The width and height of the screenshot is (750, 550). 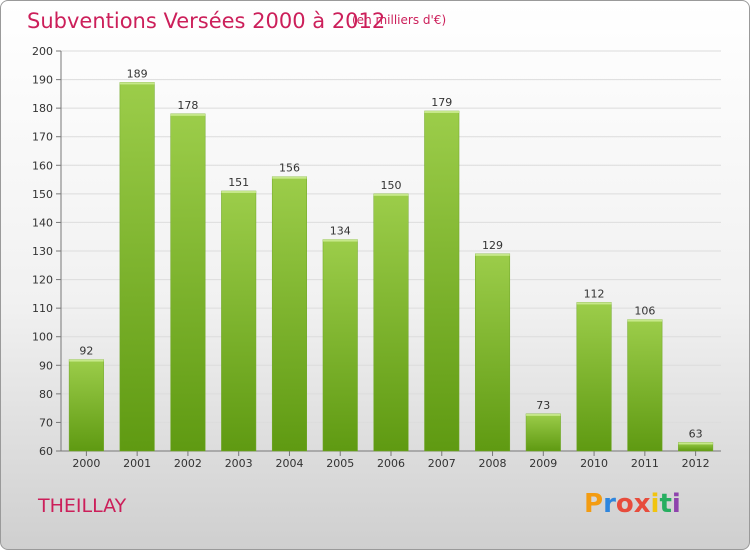 What do you see at coordinates (42, 280) in the screenshot?
I see `y-tick-label: 120` at bounding box center [42, 280].